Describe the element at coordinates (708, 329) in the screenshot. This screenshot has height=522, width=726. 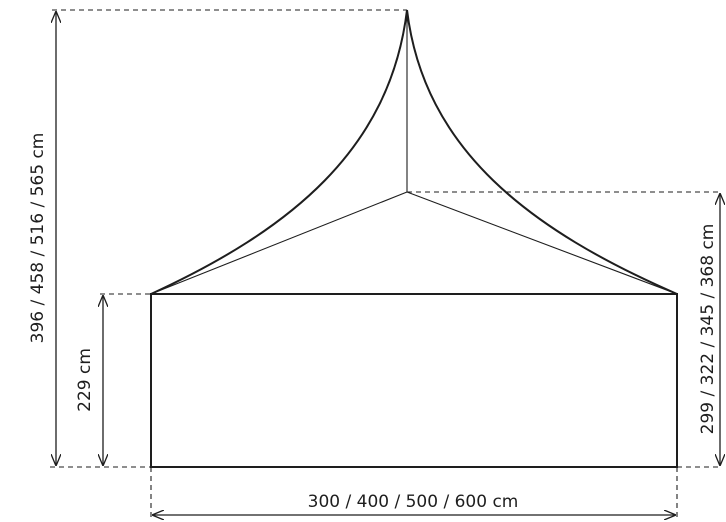
I see `eave-to-ridge-height-label: 299 / 322 / 345 / 368 cm` at that location.